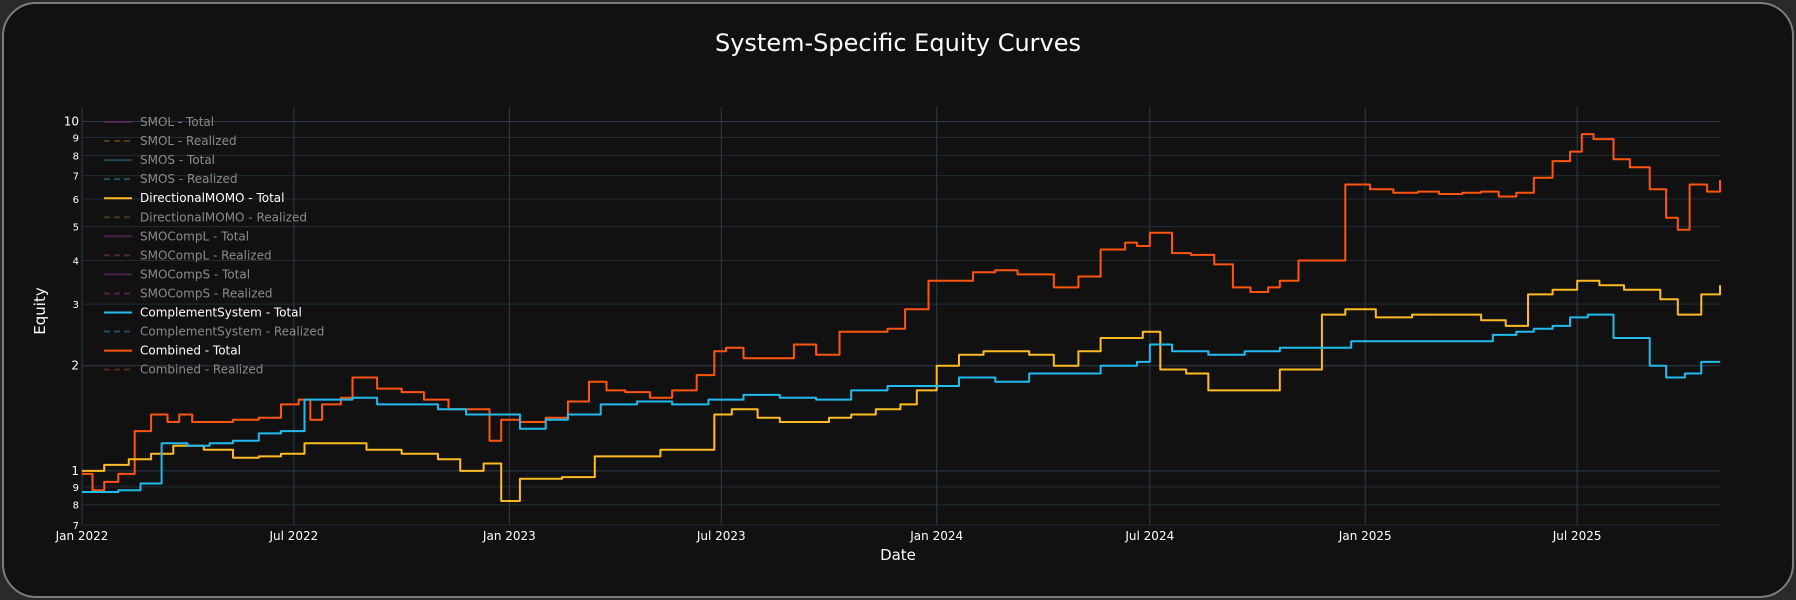 This screenshot has width=1796, height=600. Describe the element at coordinates (212, 198) in the screenshot. I see `legend-label: DirectionalMOMO - Total` at that location.